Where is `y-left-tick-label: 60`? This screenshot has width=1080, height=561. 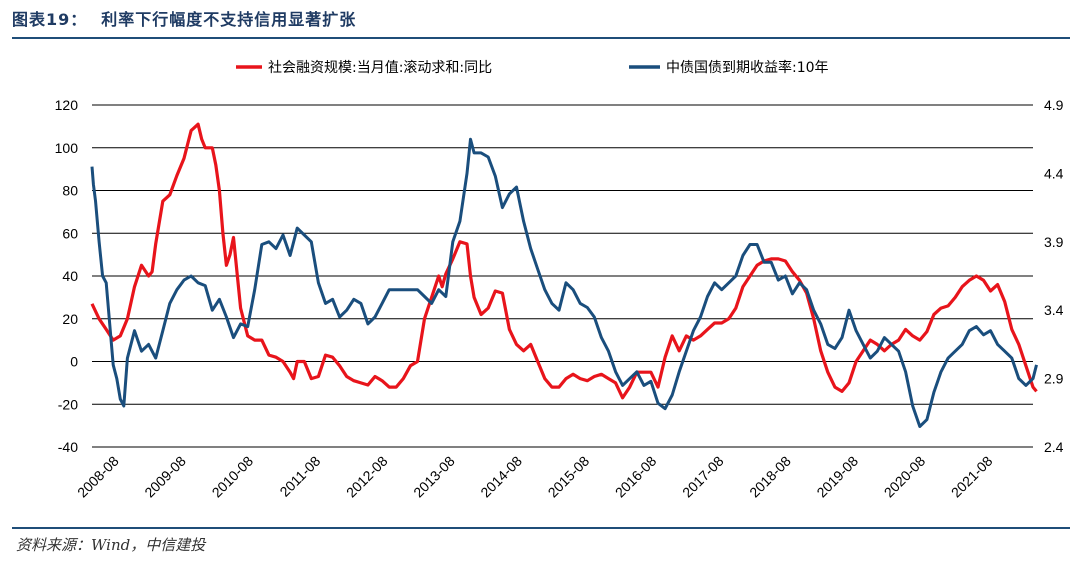 y-left-tick-label: 60 is located at coordinates (70, 233).